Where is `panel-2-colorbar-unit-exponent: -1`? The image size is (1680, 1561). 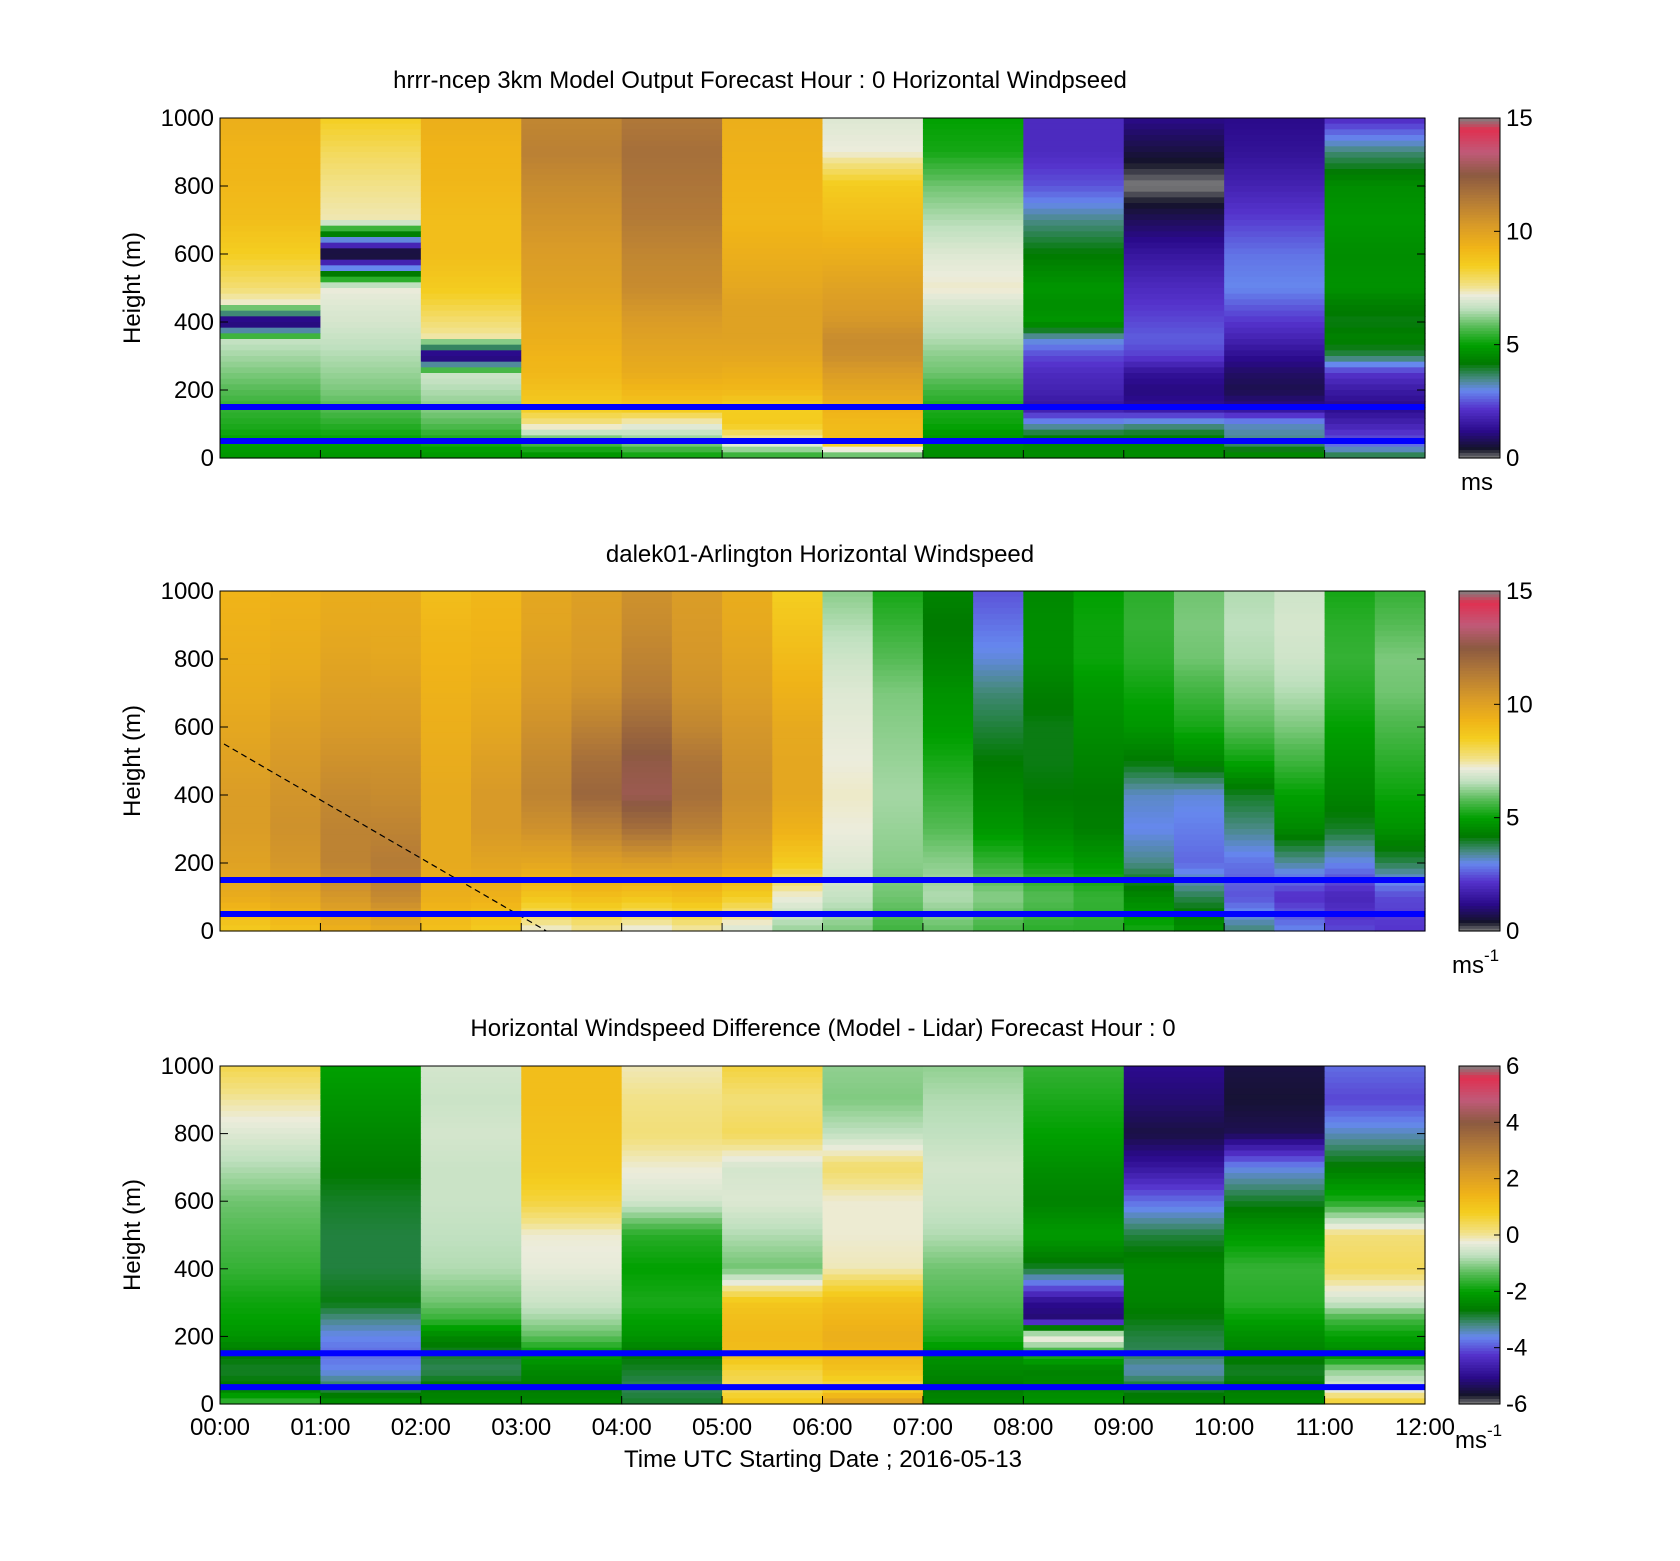 panel-2-colorbar-unit-exponent: -1 is located at coordinates (1491, 955).